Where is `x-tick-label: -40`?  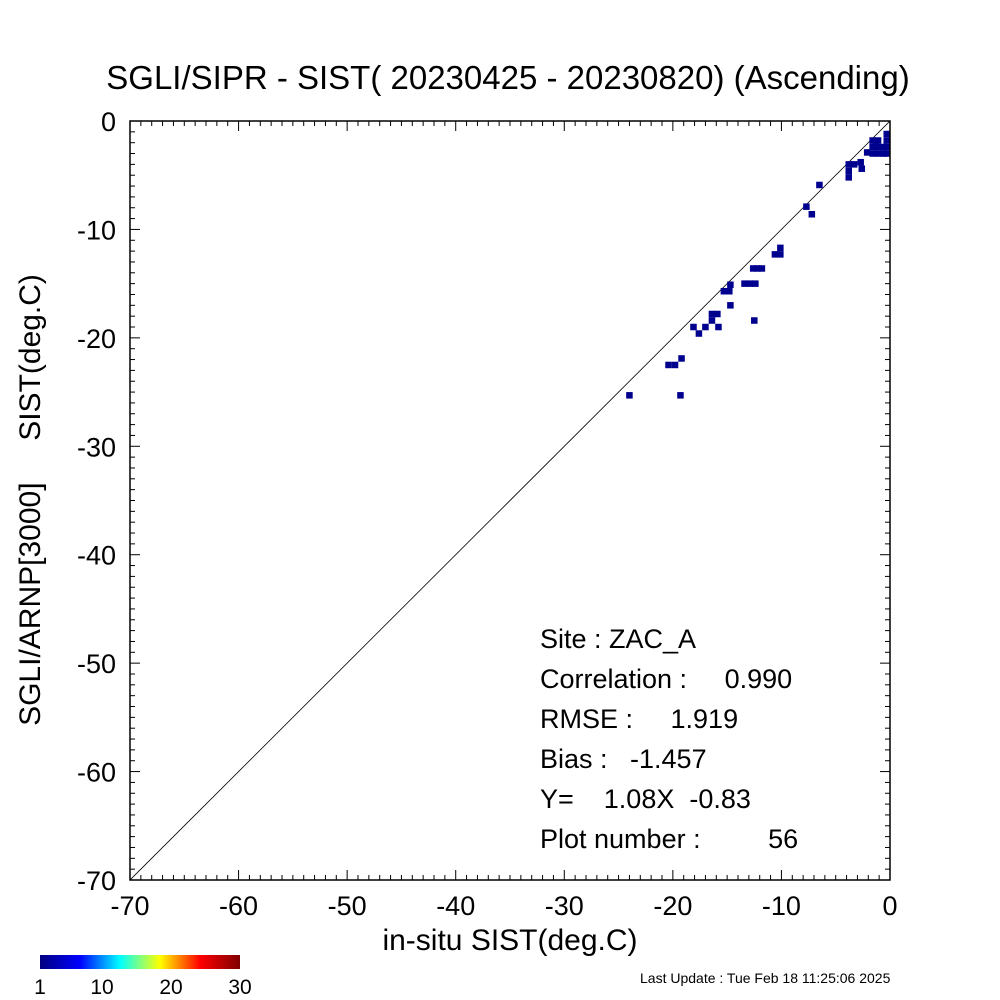 x-tick-label: -40 is located at coordinates (455, 906).